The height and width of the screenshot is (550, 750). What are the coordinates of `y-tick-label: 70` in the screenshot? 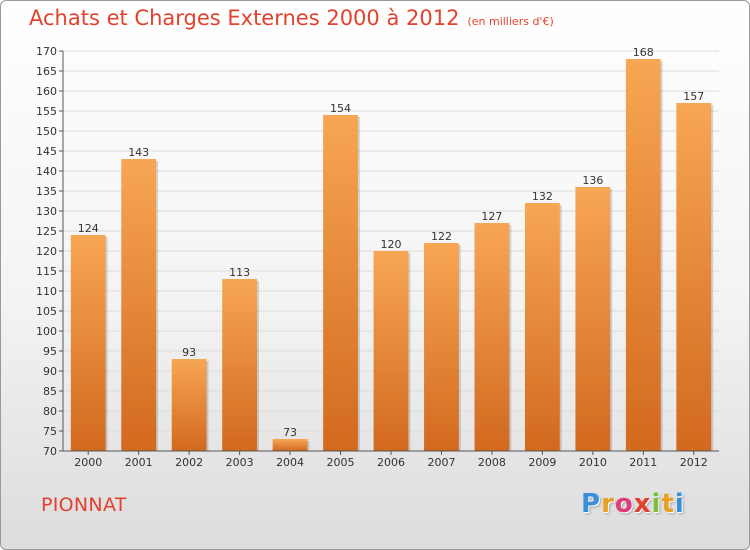 It's located at (50, 451).